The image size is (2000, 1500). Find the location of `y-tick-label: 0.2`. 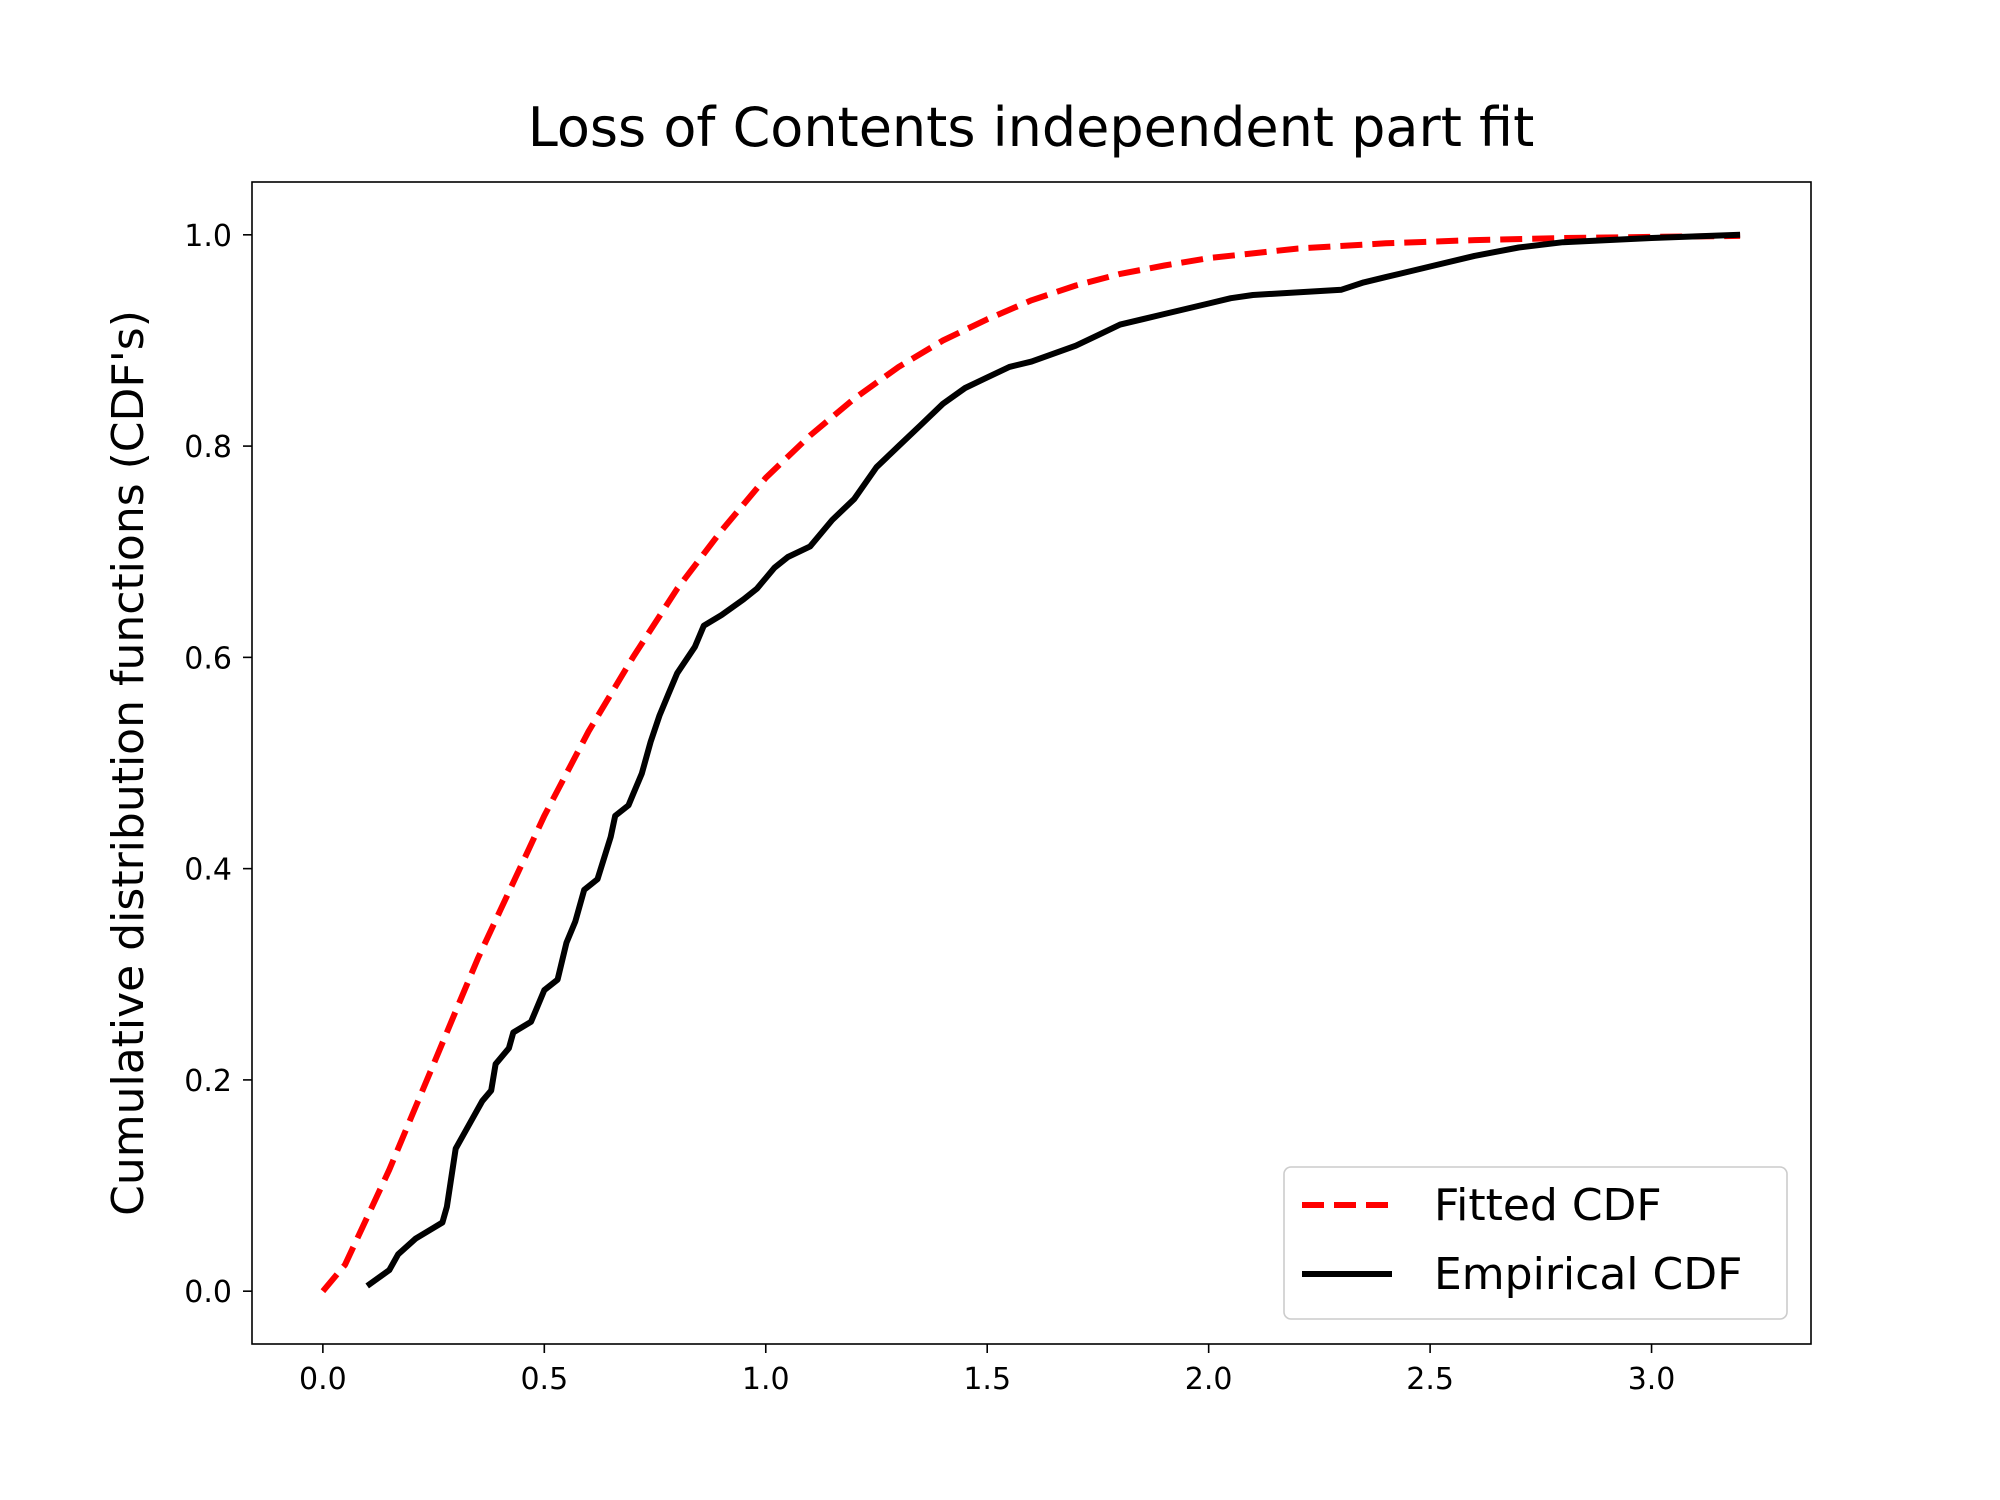

y-tick-label: 0.2 is located at coordinates (208, 1081).